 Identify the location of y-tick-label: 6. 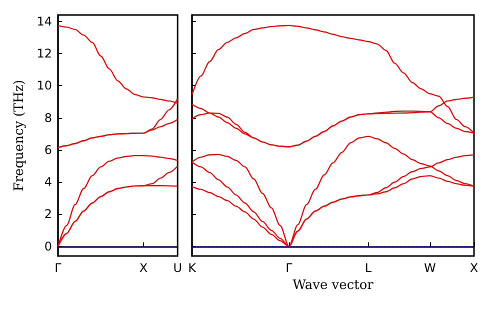
(48, 149).